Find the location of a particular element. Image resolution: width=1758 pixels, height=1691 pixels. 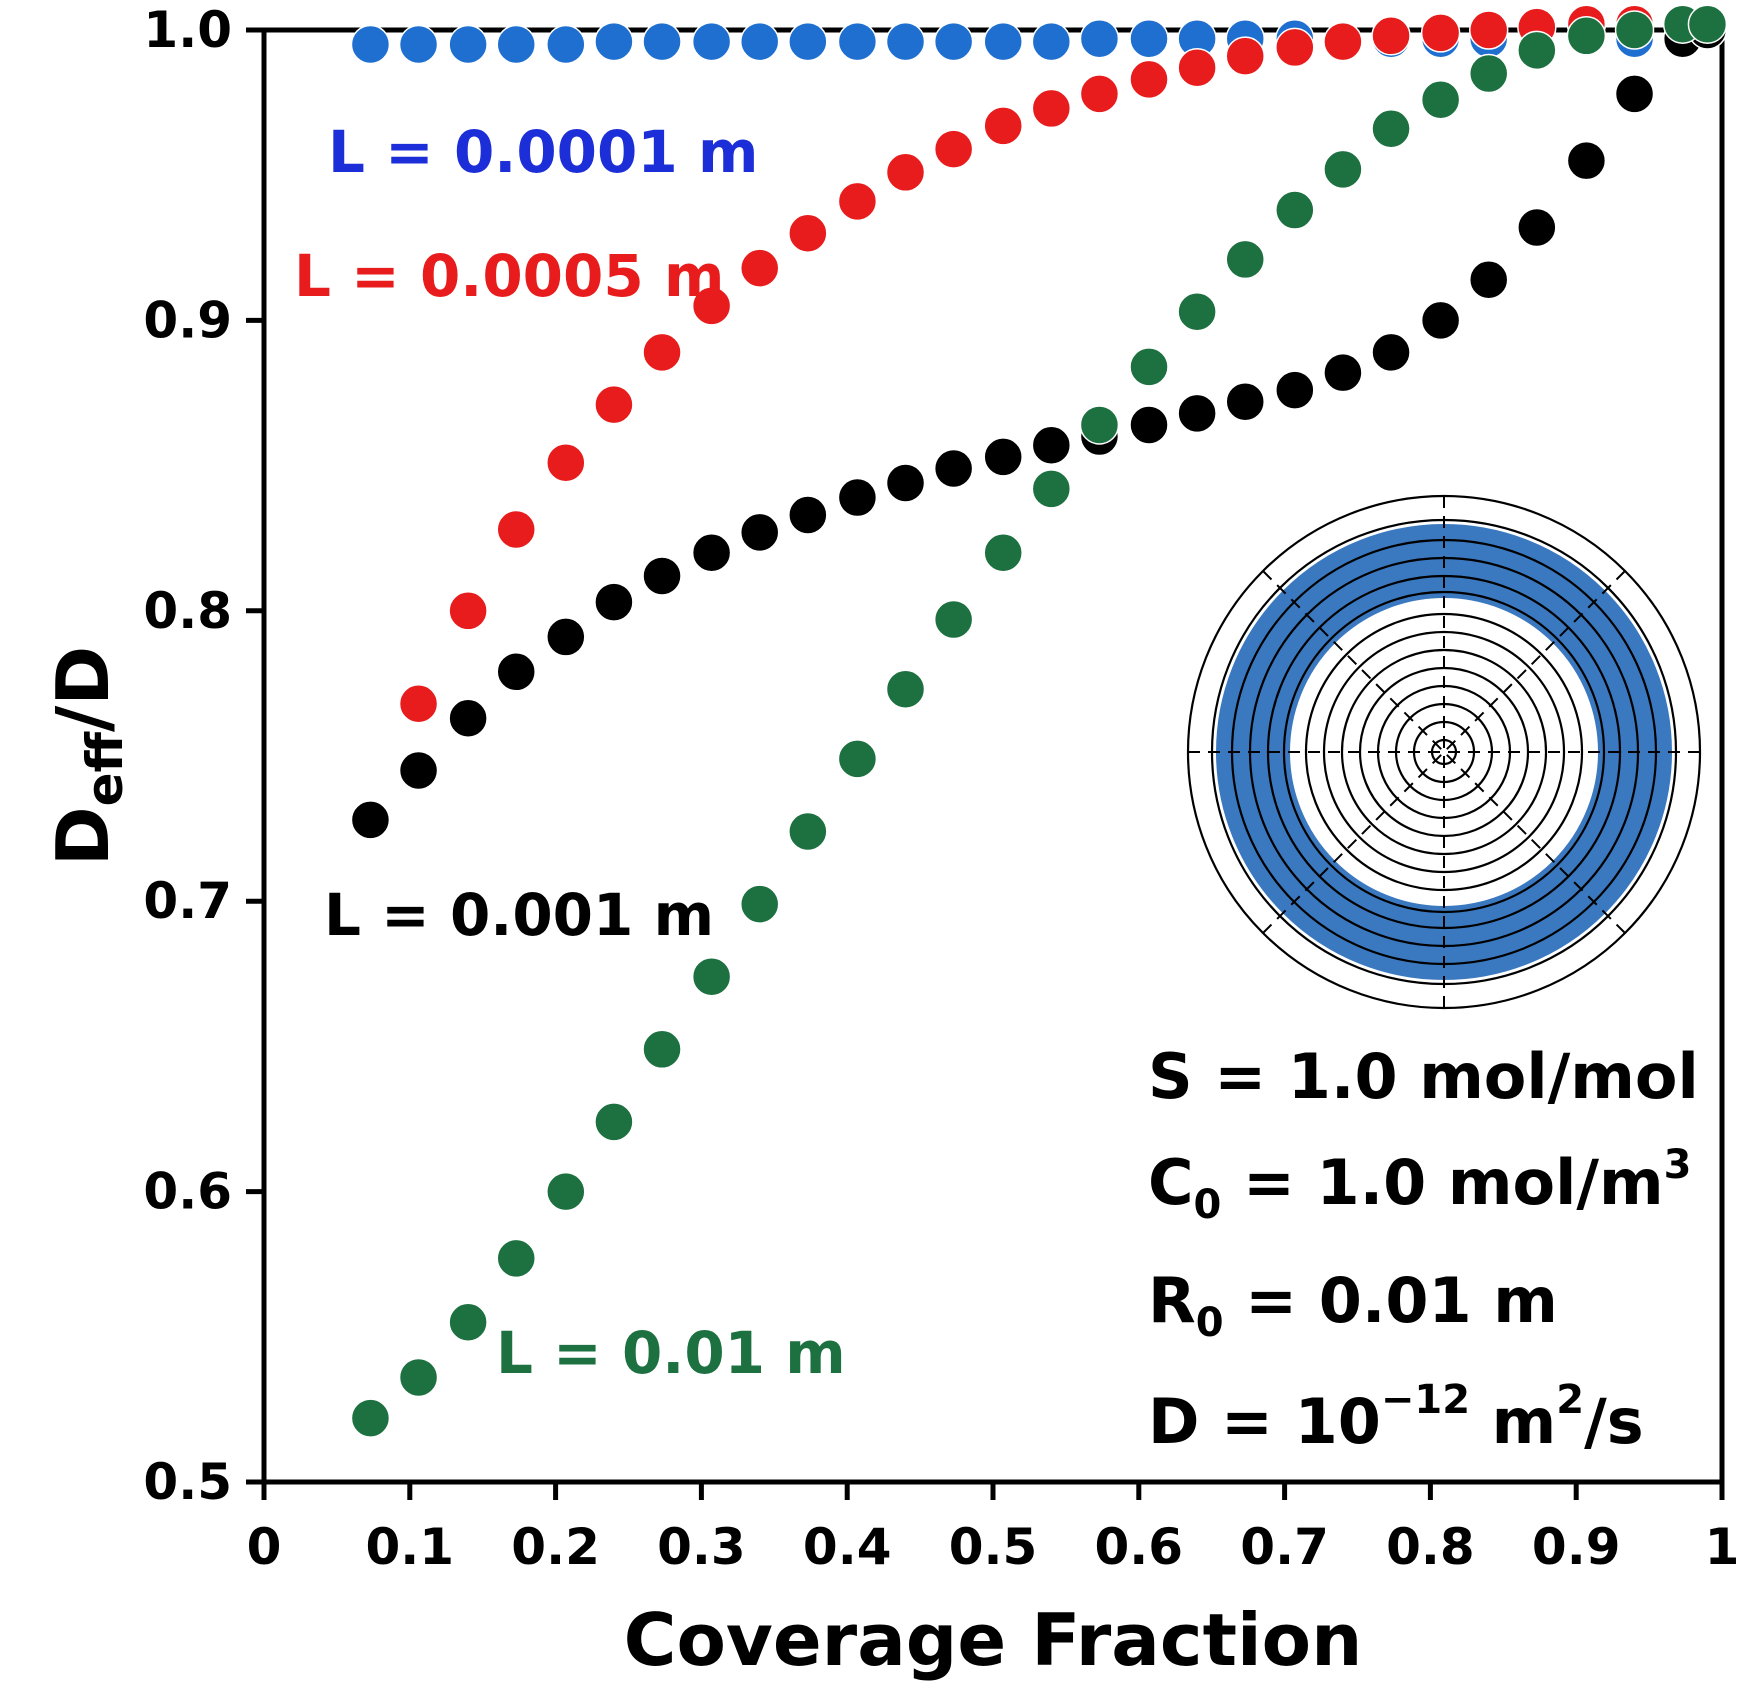

x-tick-label: 0.2 is located at coordinates (555, 1547).